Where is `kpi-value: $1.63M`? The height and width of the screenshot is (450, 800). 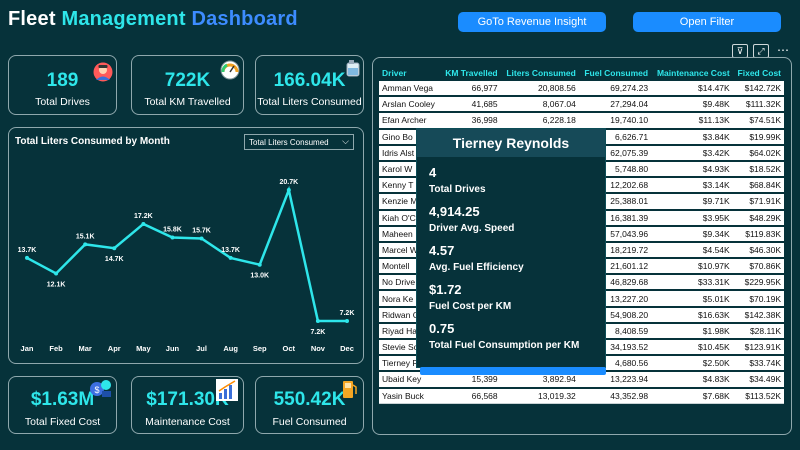 kpi-value: $1.63M is located at coordinates (62, 399).